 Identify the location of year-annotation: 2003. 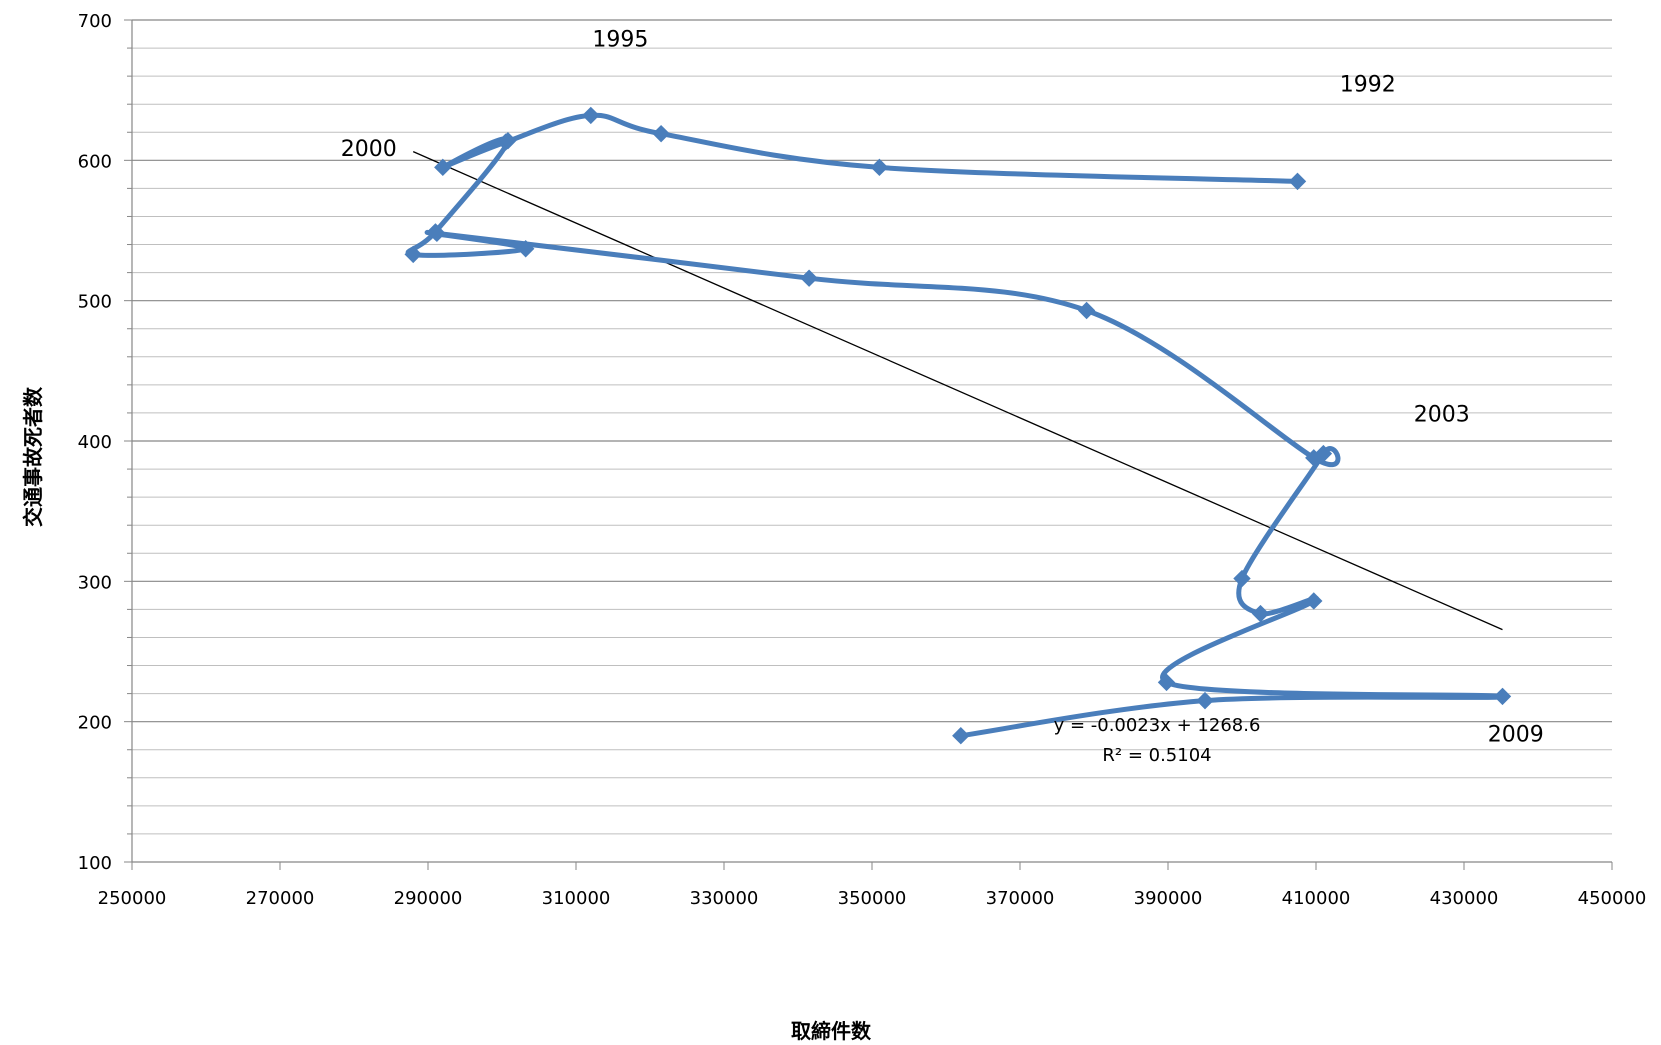
(1442, 414).